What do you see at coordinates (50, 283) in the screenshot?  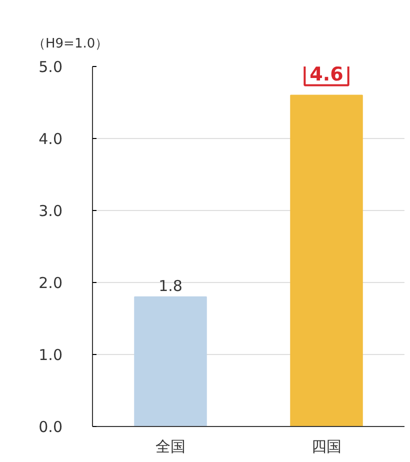 I see `y-tick-label: 2.0` at bounding box center [50, 283].